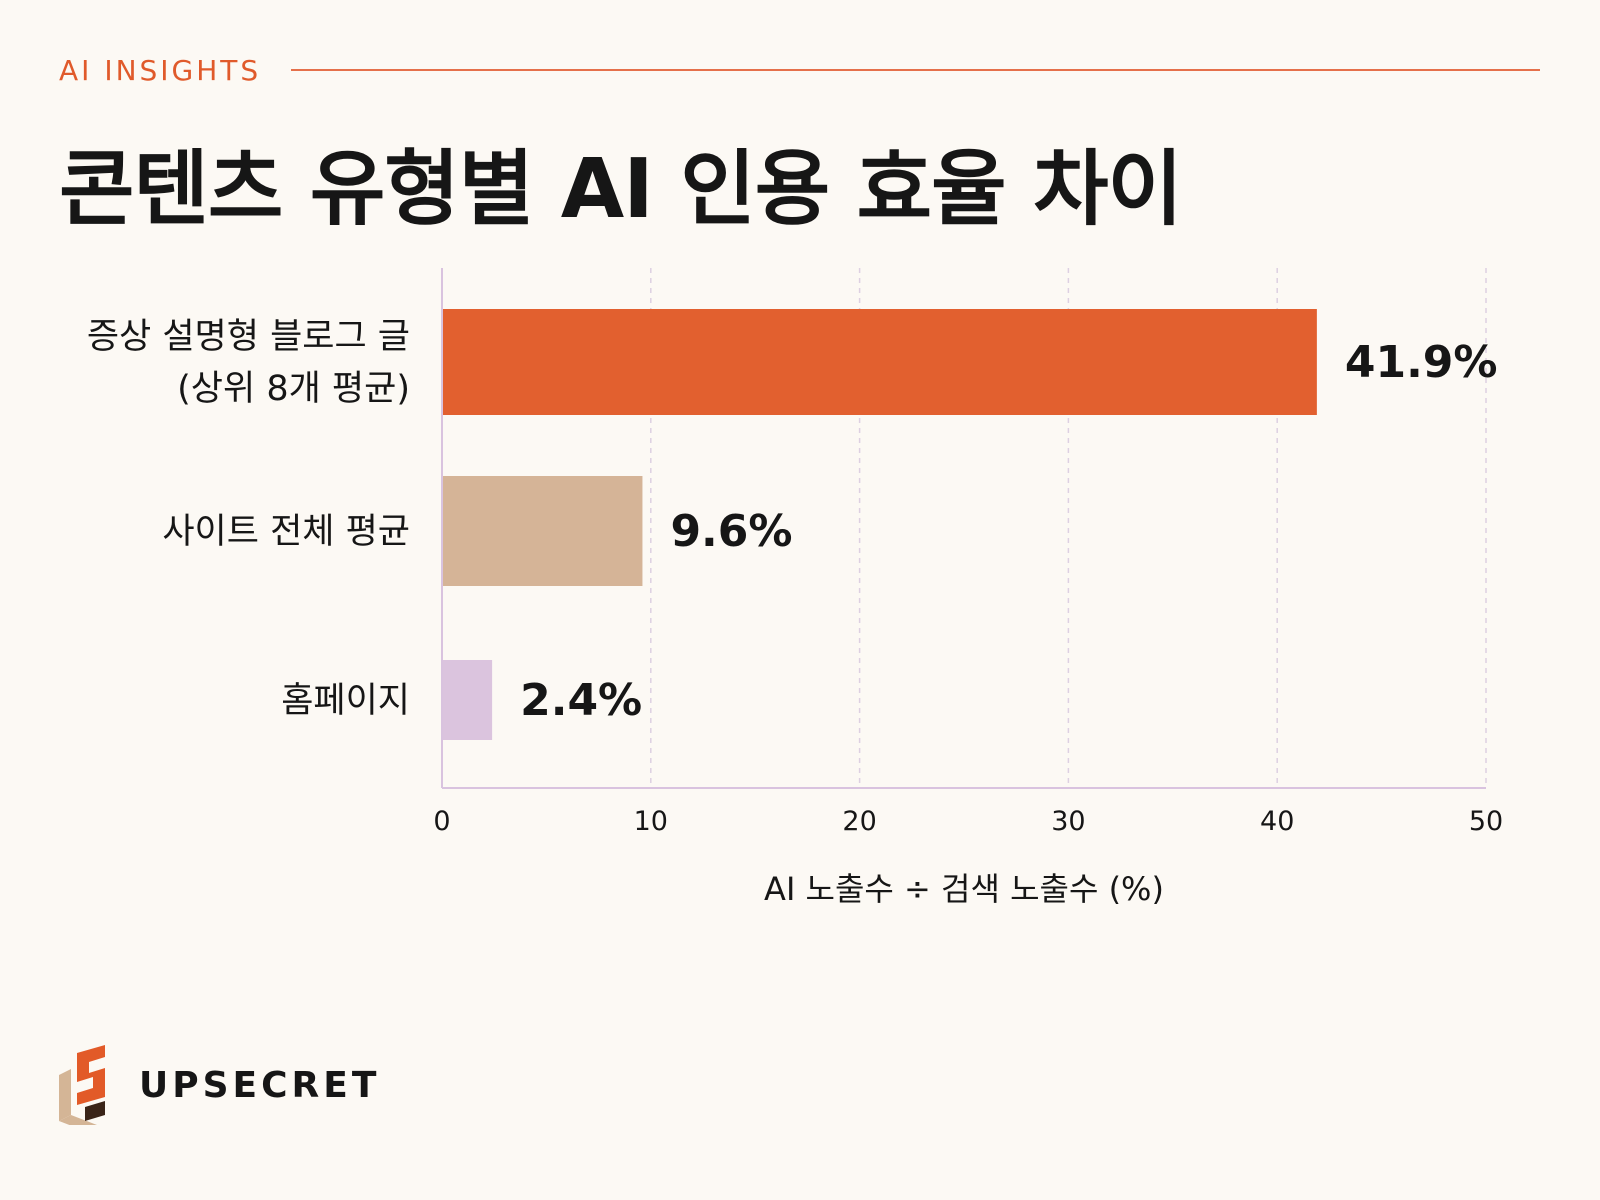 This screenshot has height=1200, width=1600. Describe the element at coordinates (441, 821) in the screenshot. I see `x-tick-label: 0` at that location.